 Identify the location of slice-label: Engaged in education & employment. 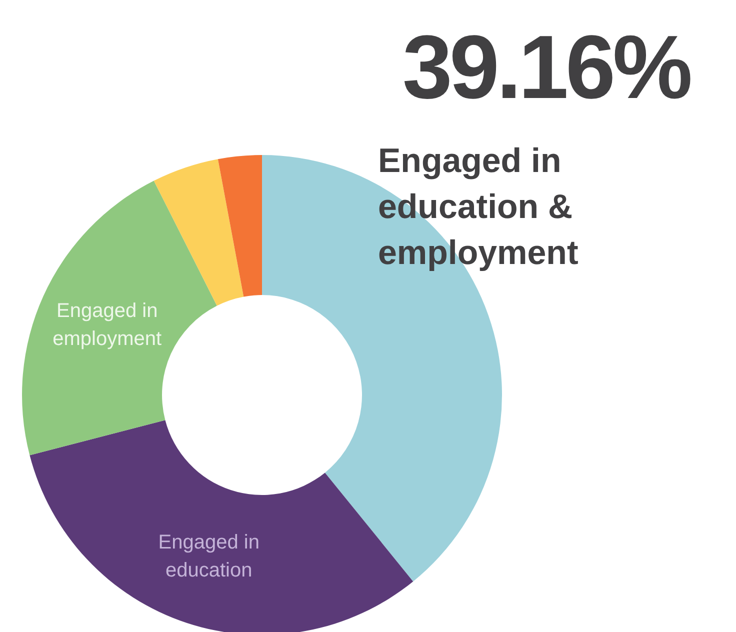
(478, 207).